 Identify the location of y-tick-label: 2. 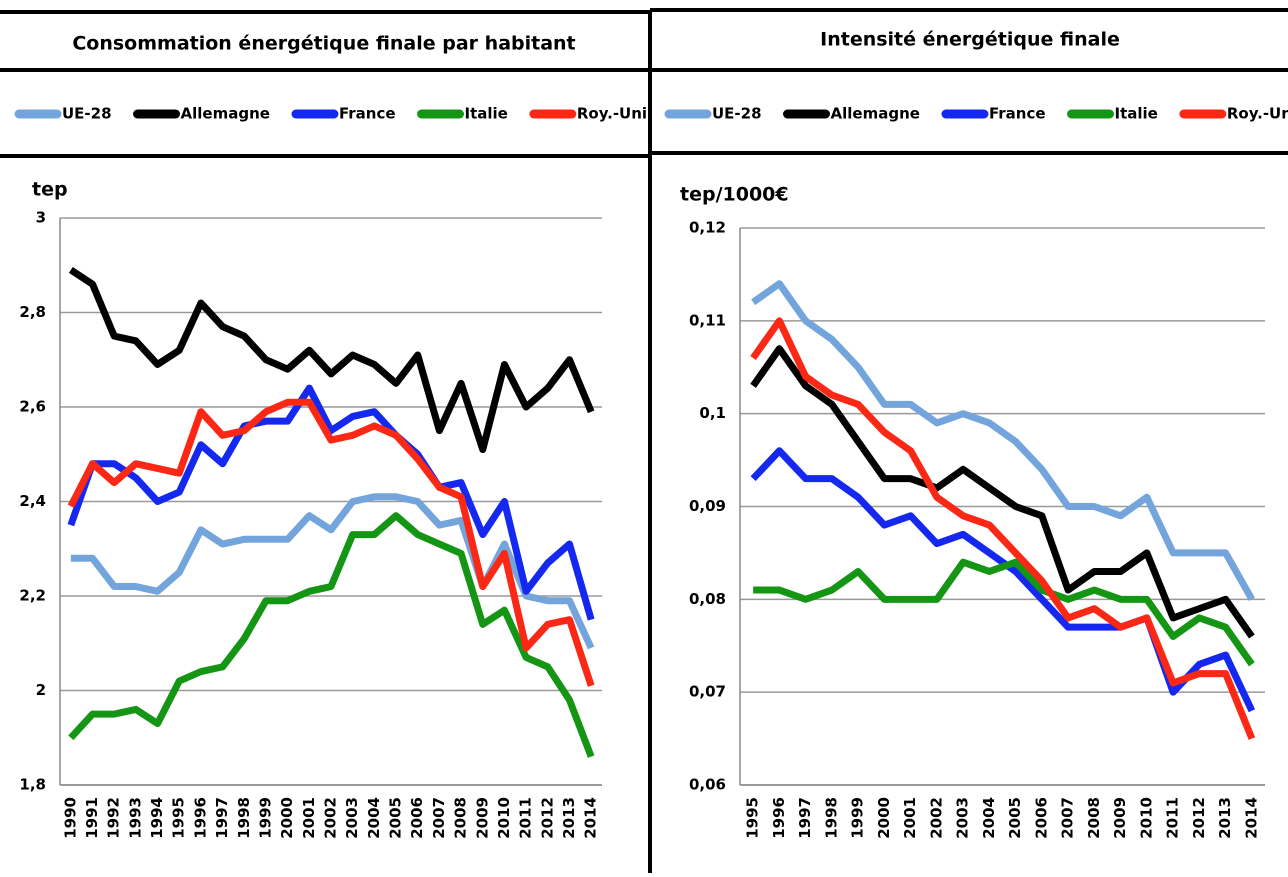
(41, 690).